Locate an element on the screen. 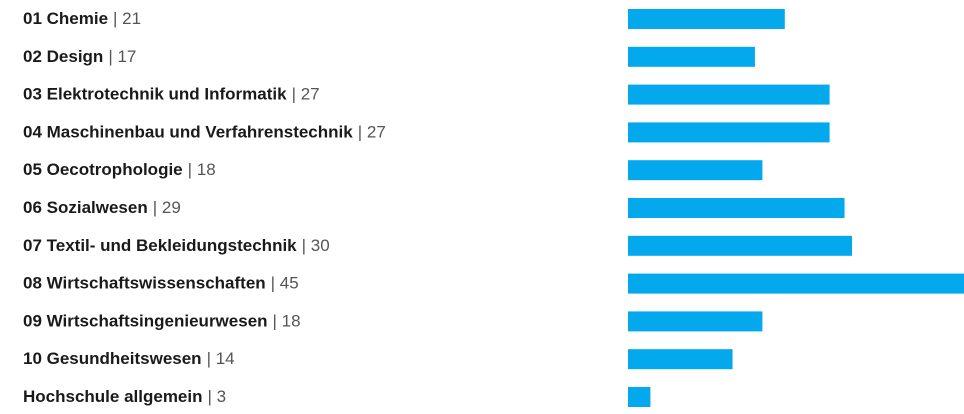 This screenshot has height=414, width=964. value-label: | 29 is located at coordinates (167, 207).